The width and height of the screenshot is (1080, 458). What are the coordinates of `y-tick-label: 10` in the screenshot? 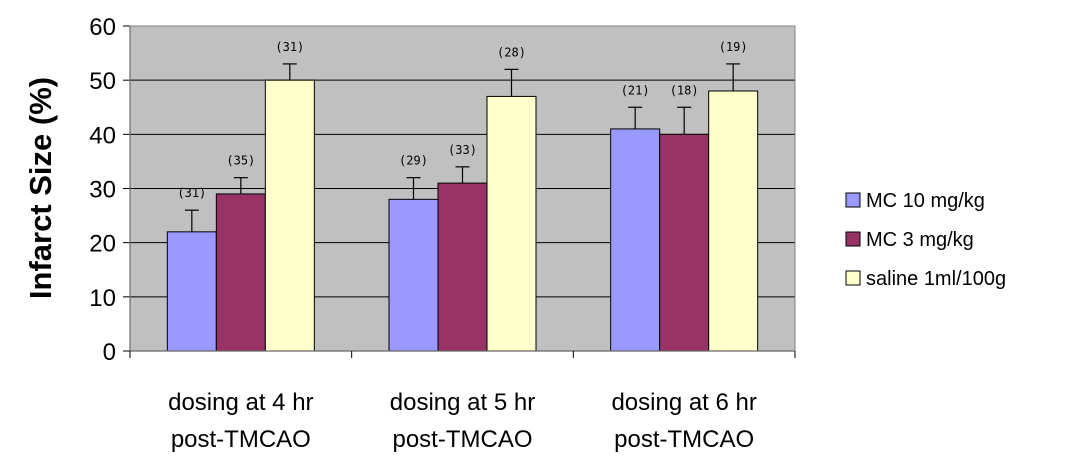 It's located at (102, 298).